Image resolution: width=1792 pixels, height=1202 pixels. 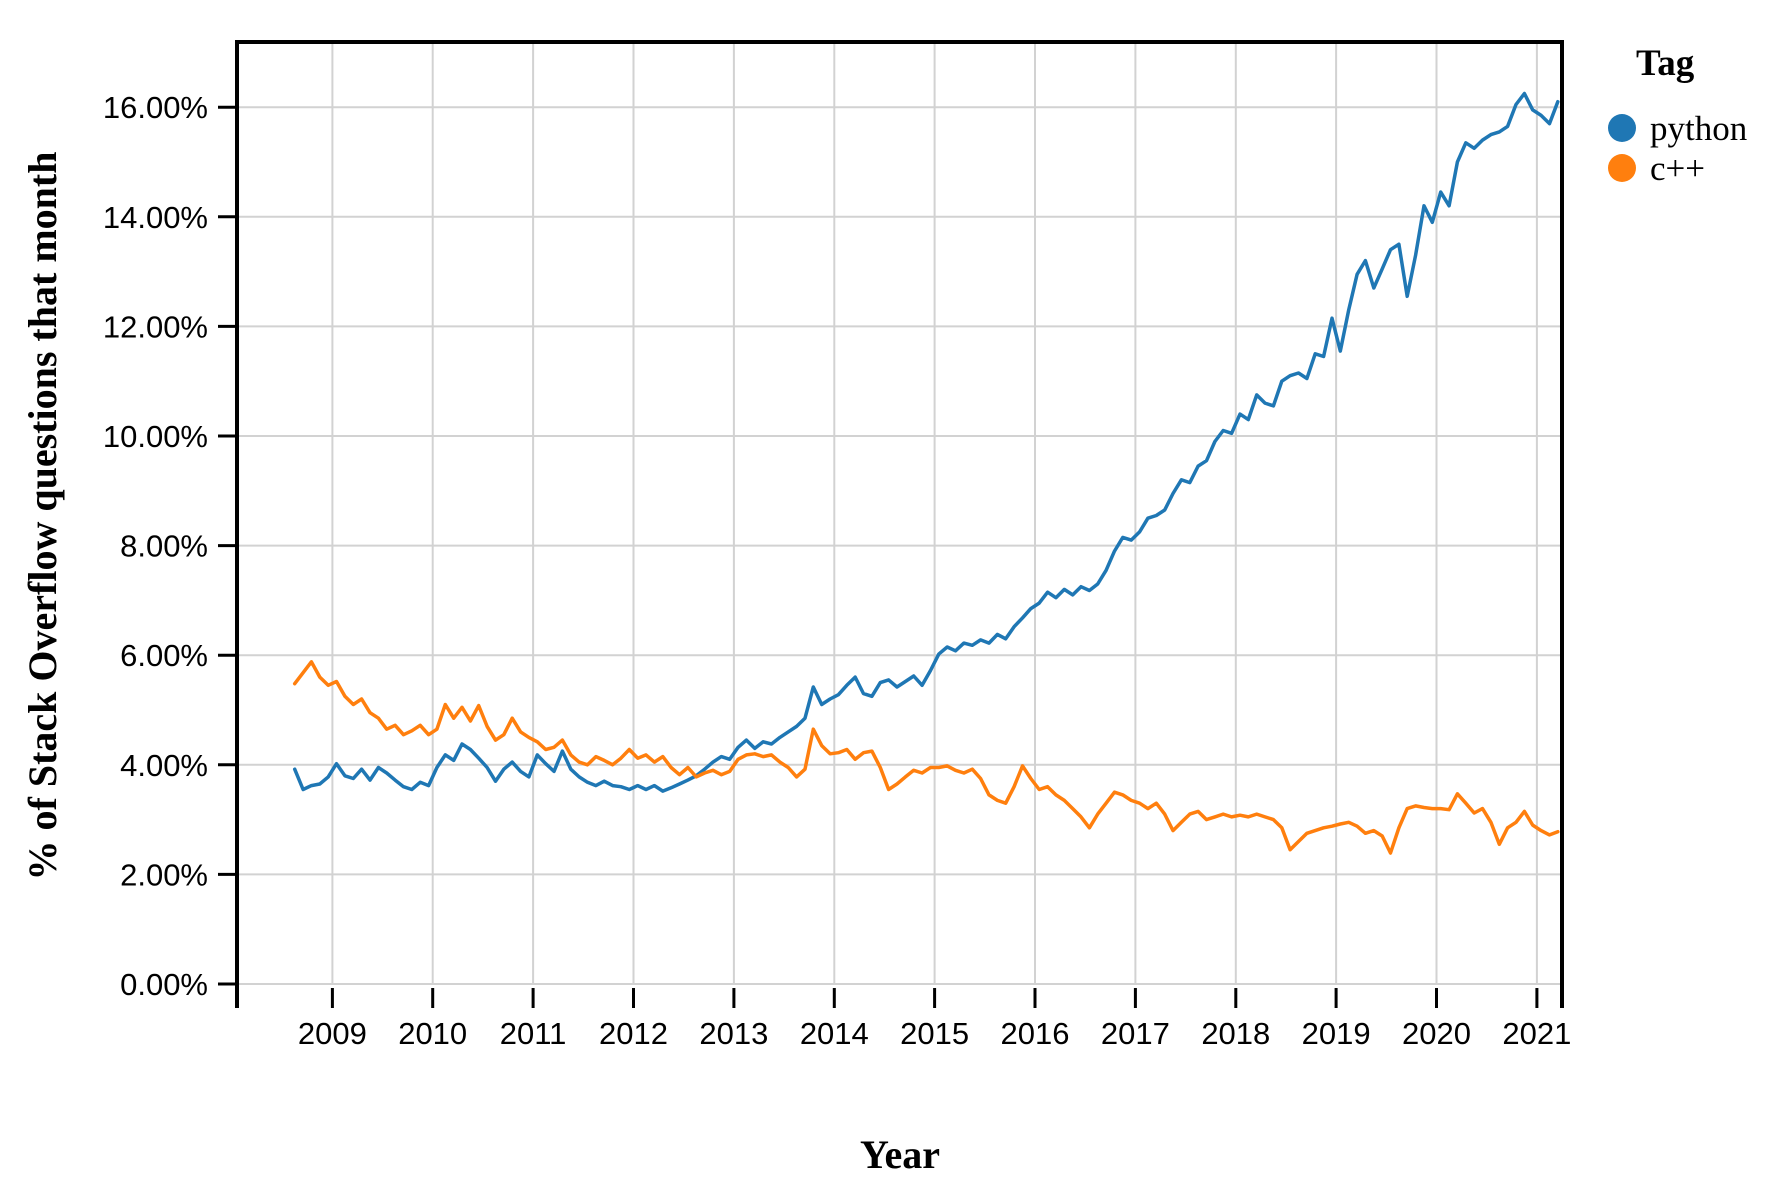 What do you see at coordinates (934, 1033) in the screenshot?
I see `x-tick-label-2015: 2015` at bounding box center [934, 1033].